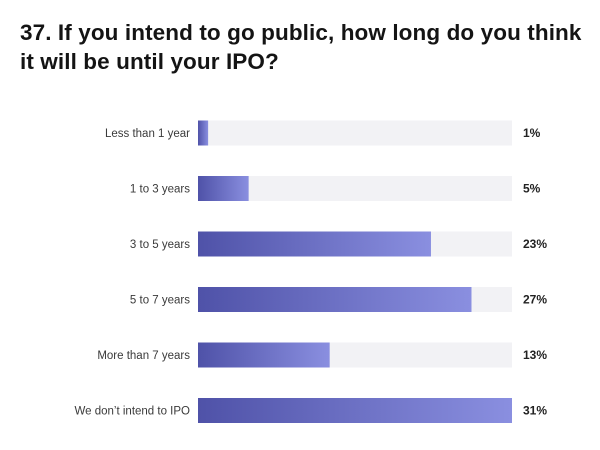 Image resolution: width=600 pixels, height=450 pixels. I want to click on category-label: We don’t intend to IPO, so click(133, 412).